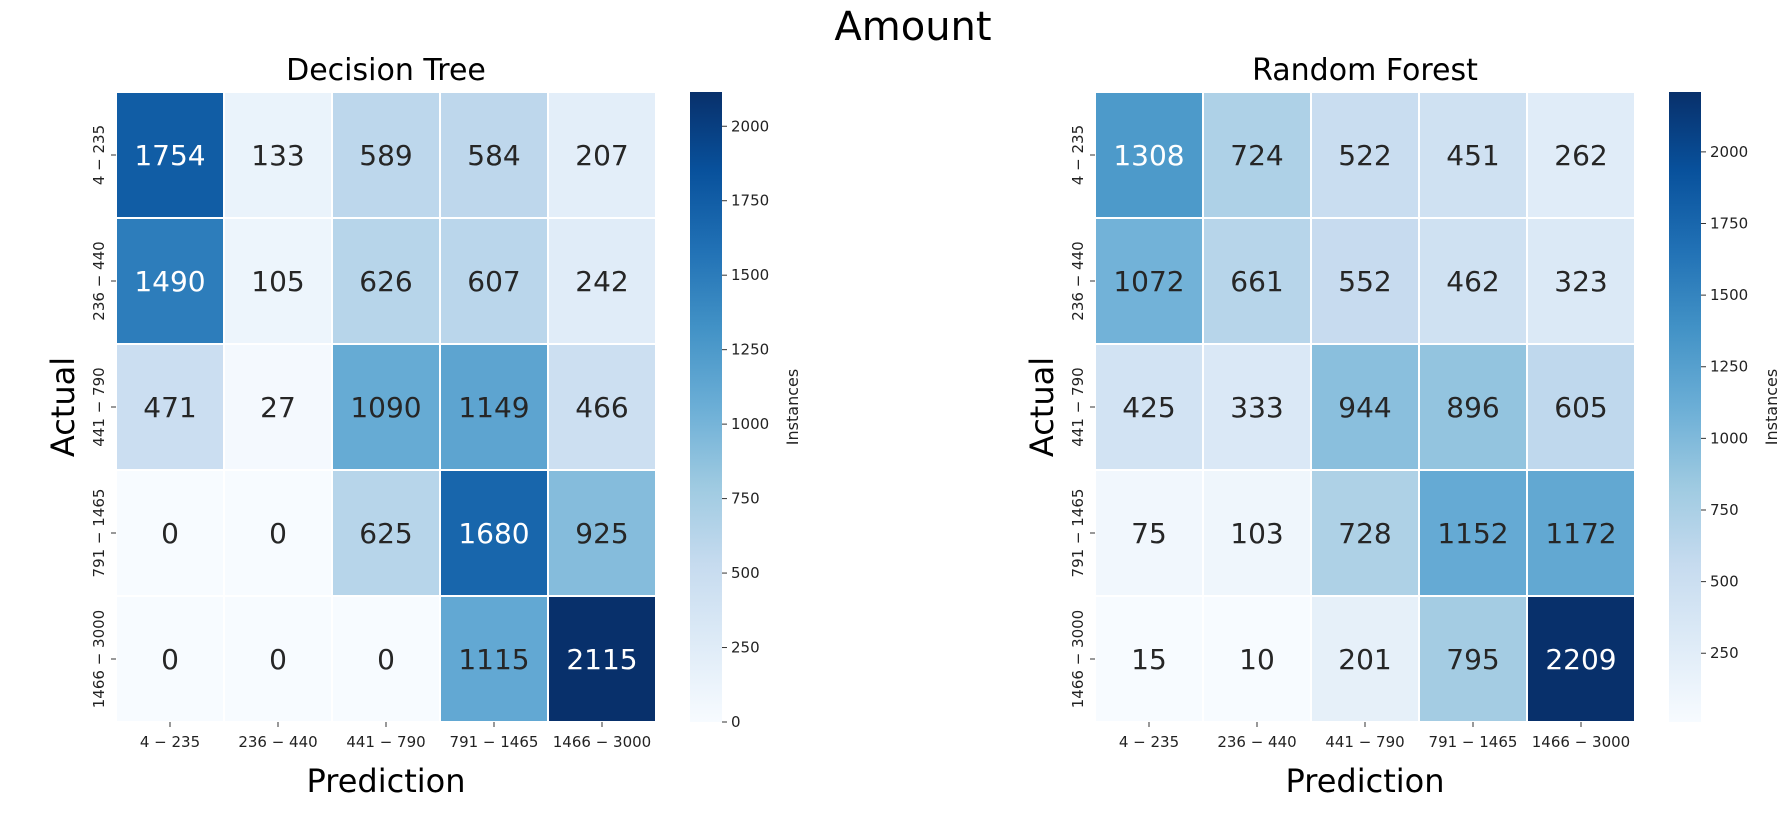 This screenshot has height=824, width=1790. What do you see at coordinates (1148, 281) in the screenshot?
I see `cell-value-label: 1072` at bounding box center [1148, 281].